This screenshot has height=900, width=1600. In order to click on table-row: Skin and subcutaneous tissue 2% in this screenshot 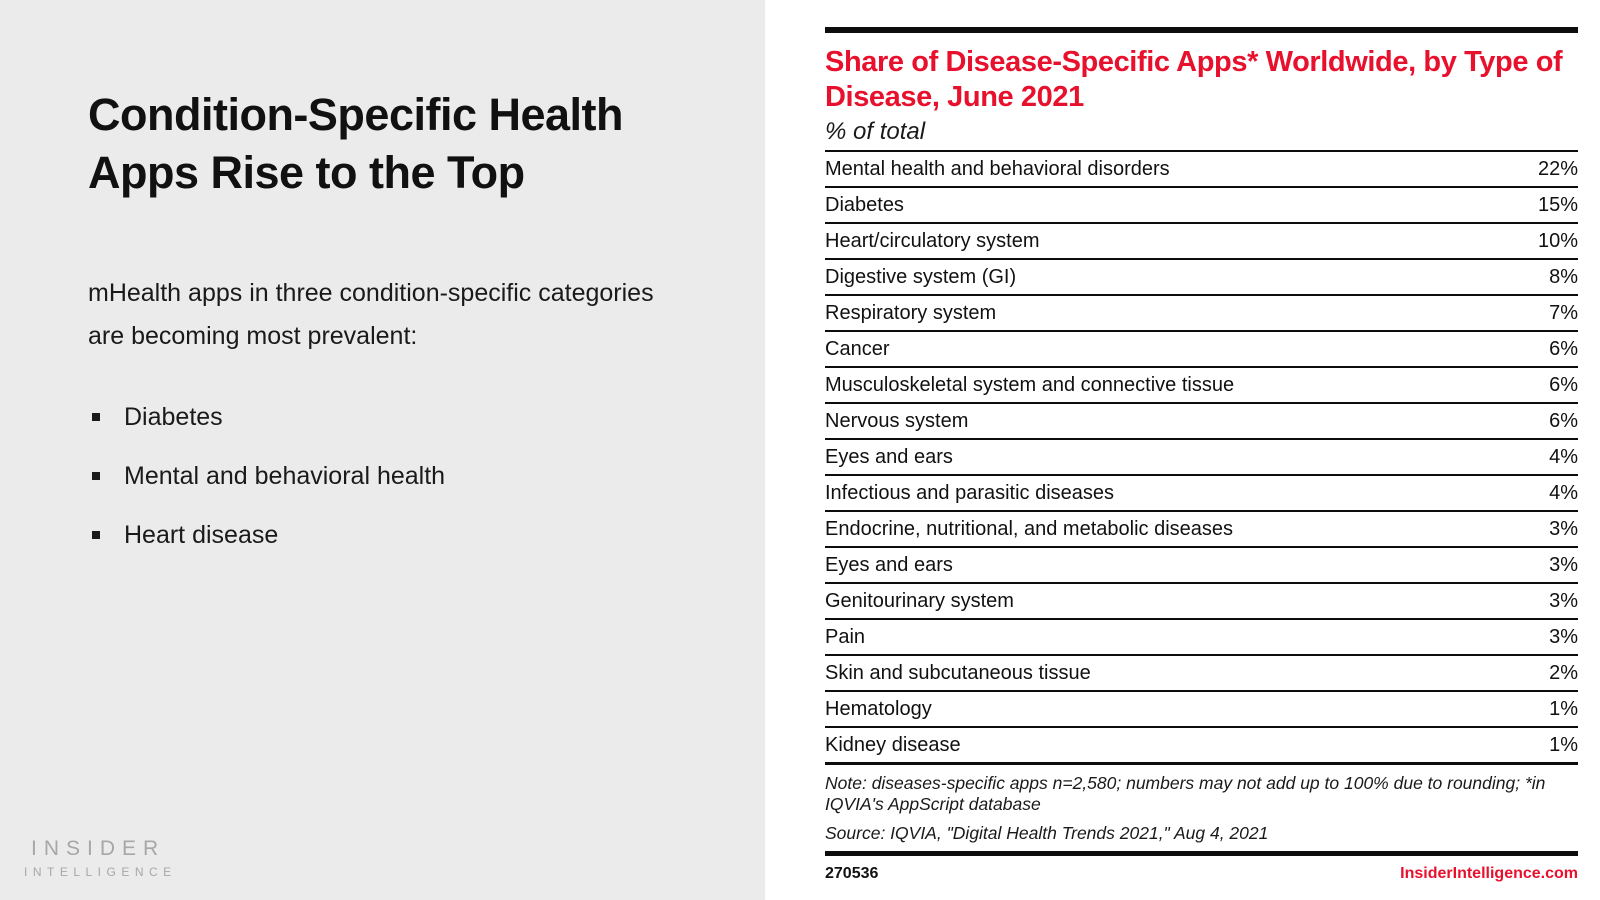, I will do `click(1201, 672)`.